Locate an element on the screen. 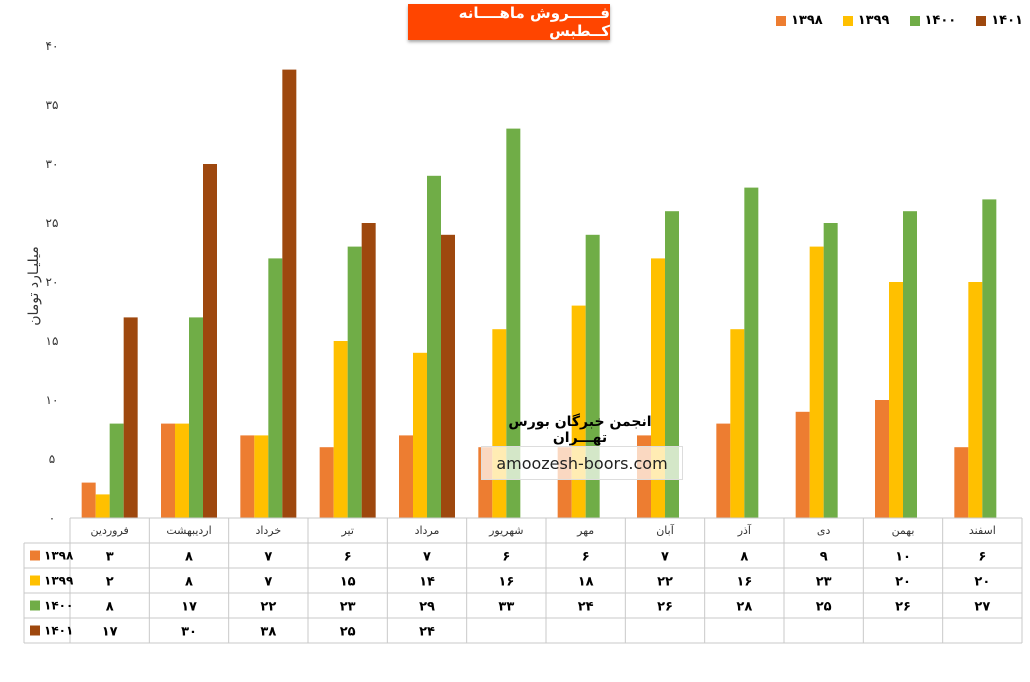 This screenshot has width=1030, height=682. legend-item-1398: ۱۳۹۸ is located at coordinates (799, 20).